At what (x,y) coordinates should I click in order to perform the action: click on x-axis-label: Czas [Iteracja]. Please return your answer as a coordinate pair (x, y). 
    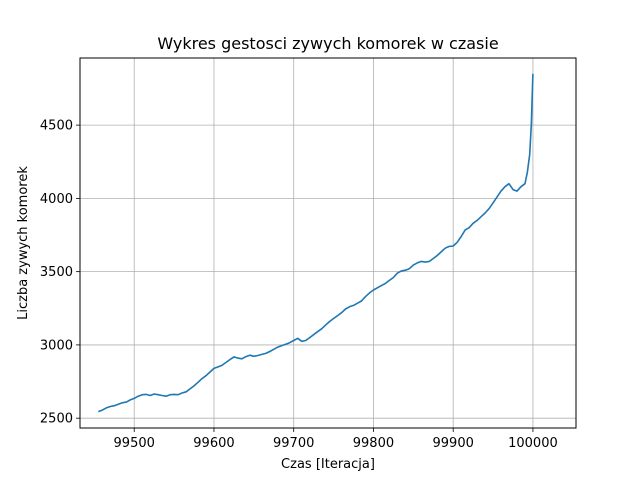
    Looking at the image, I should click on (328, 464).